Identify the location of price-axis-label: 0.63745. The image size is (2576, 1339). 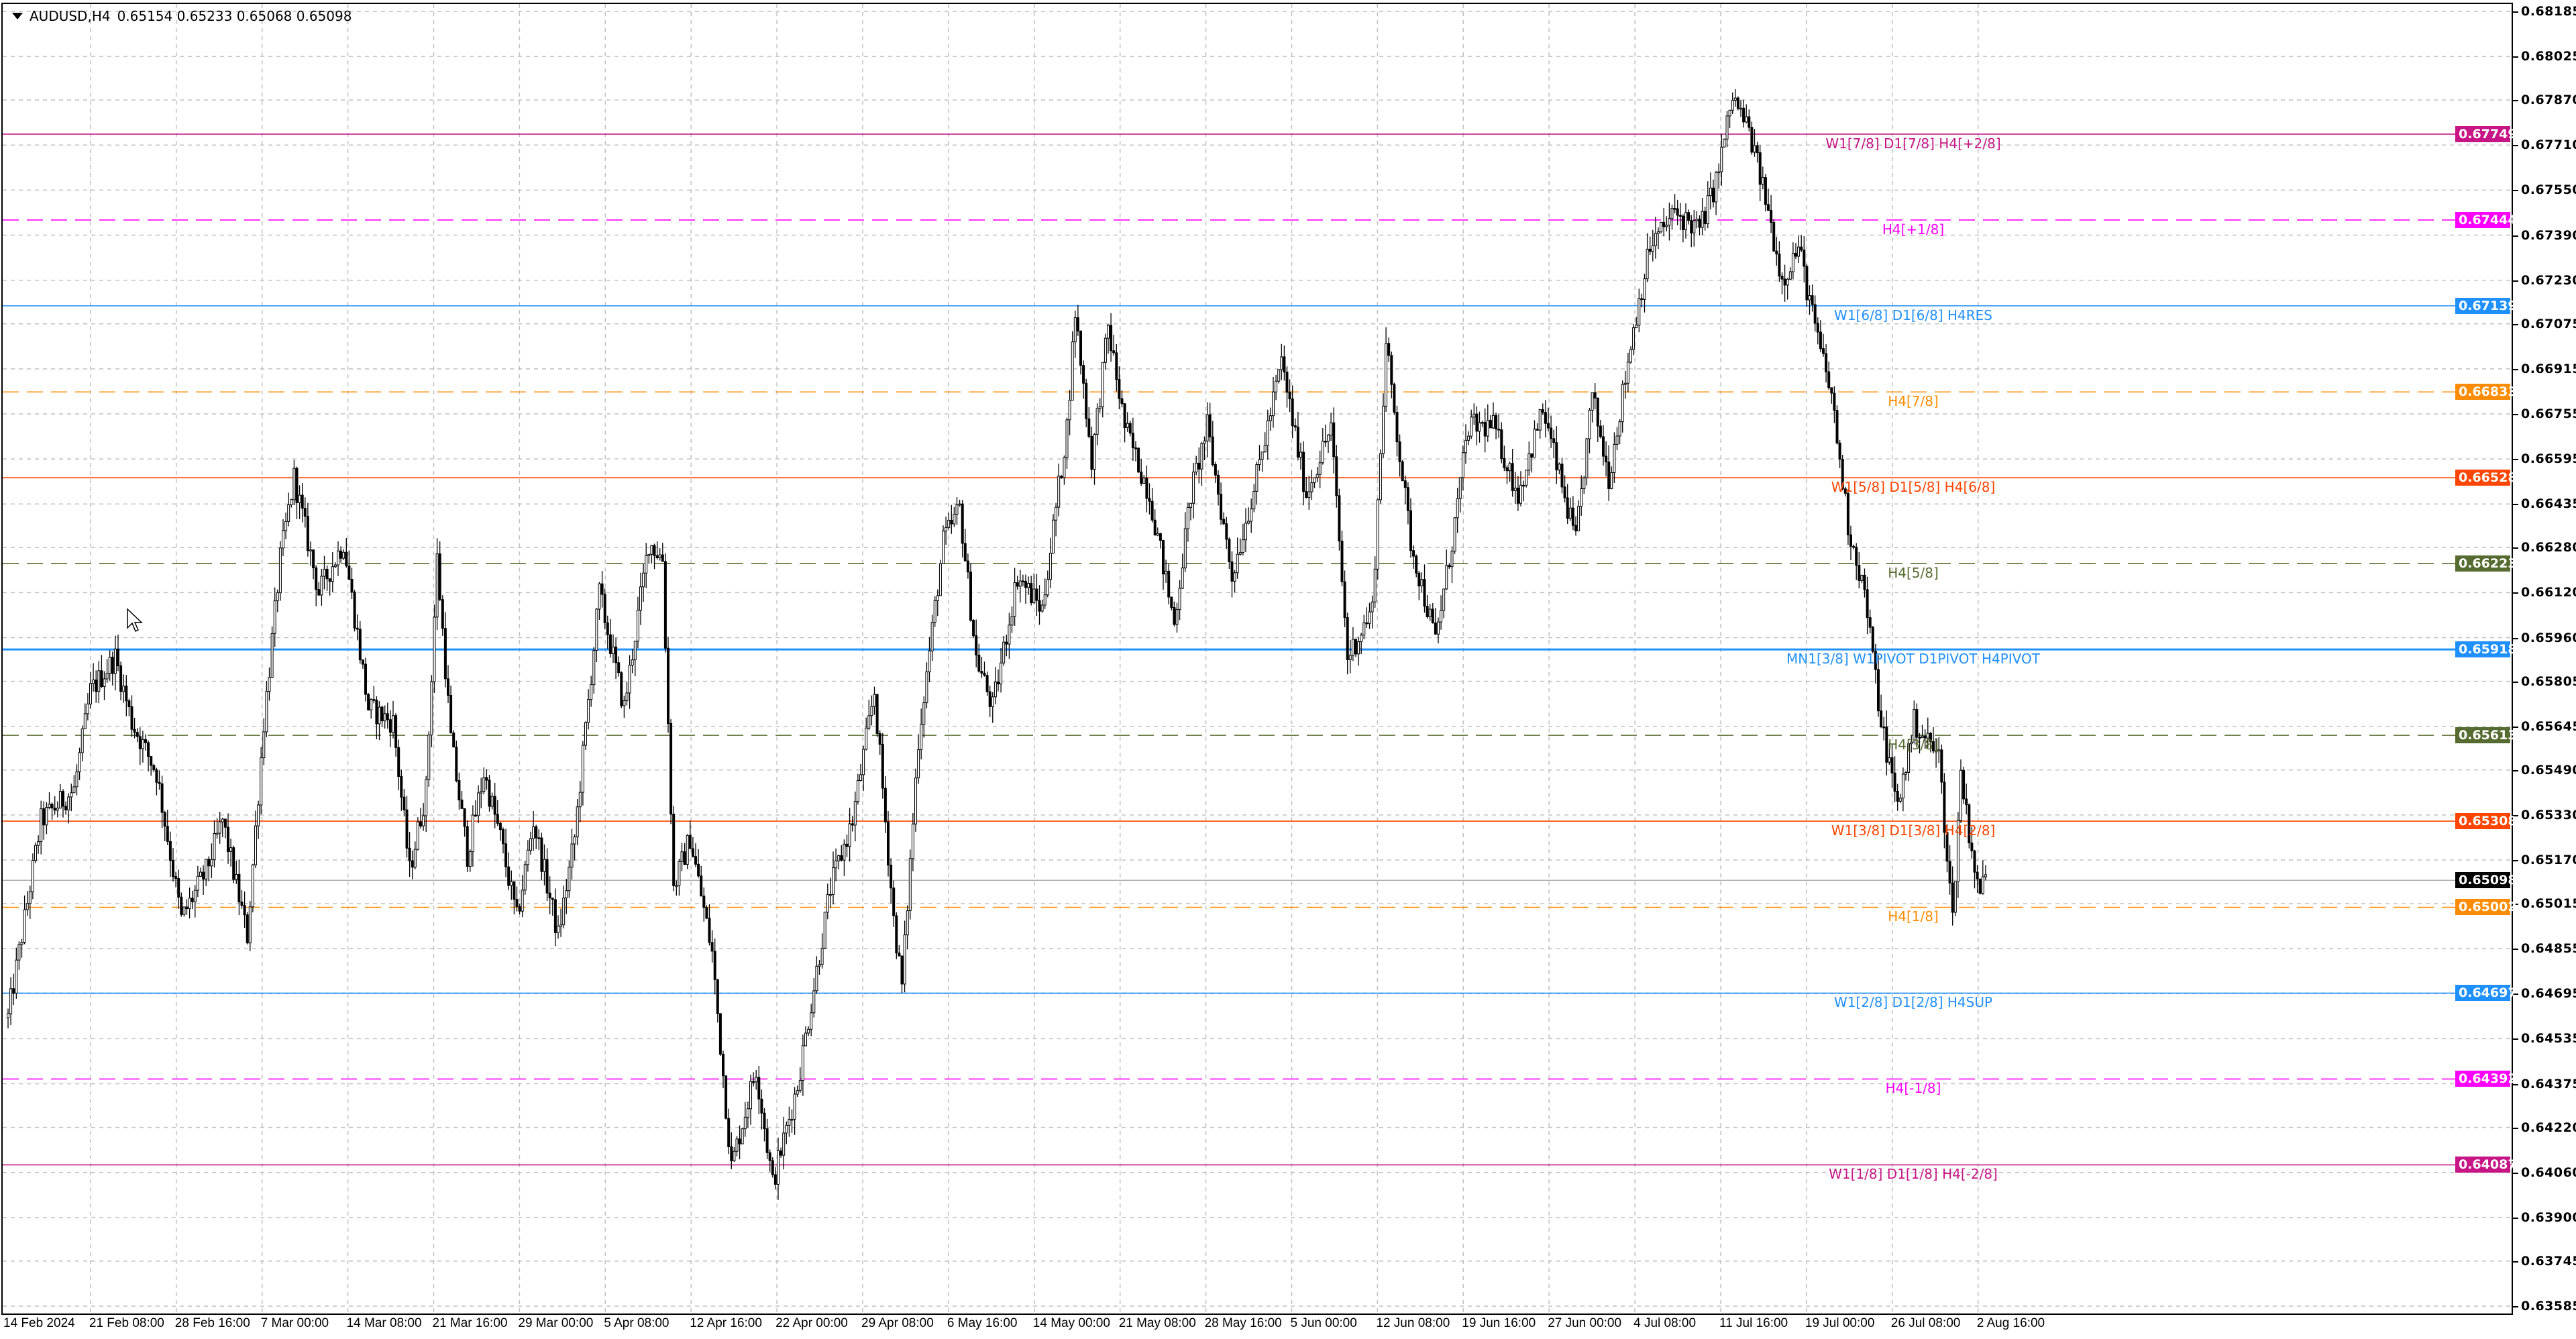
(2548, 1261).